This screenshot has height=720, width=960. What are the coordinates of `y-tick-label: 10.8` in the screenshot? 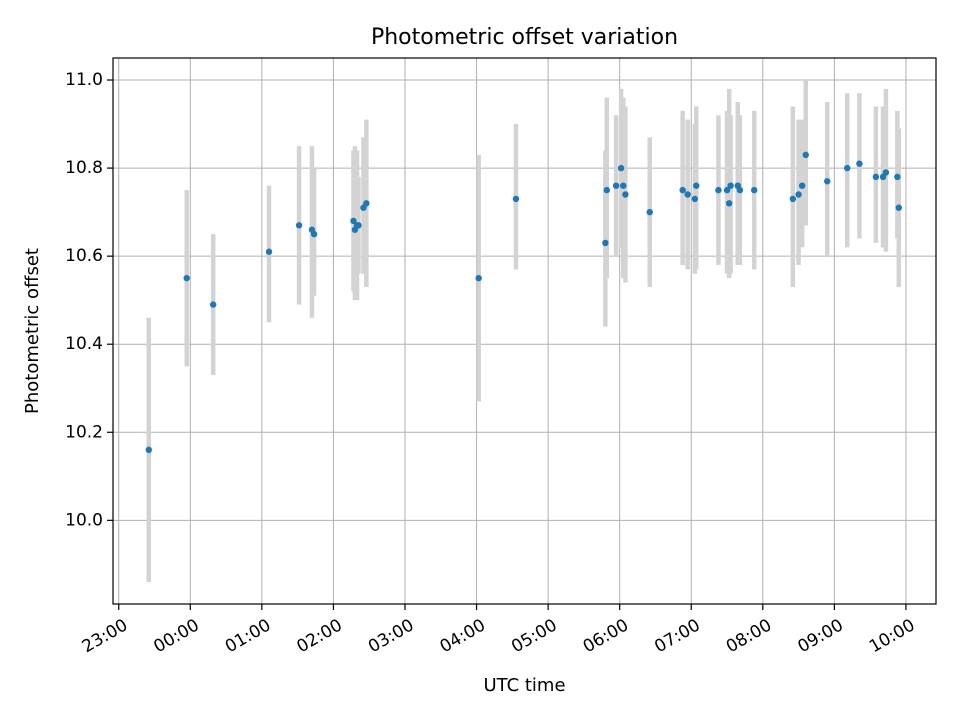 It's located at (84, 168).